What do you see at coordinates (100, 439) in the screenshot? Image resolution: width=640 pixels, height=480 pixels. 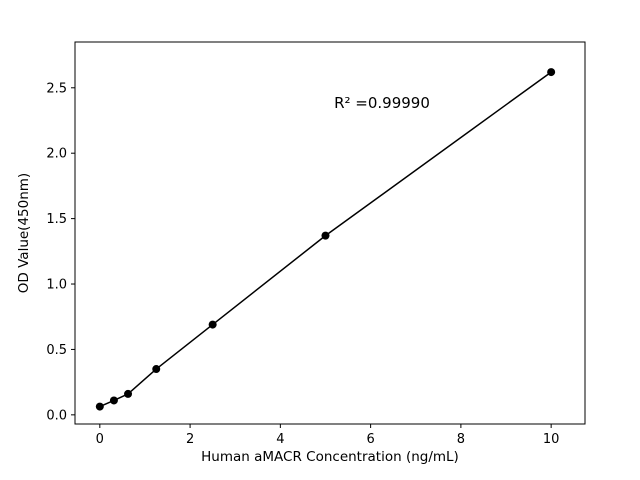 I see `x-tick-label: 0` at bounding box center [100, 439].